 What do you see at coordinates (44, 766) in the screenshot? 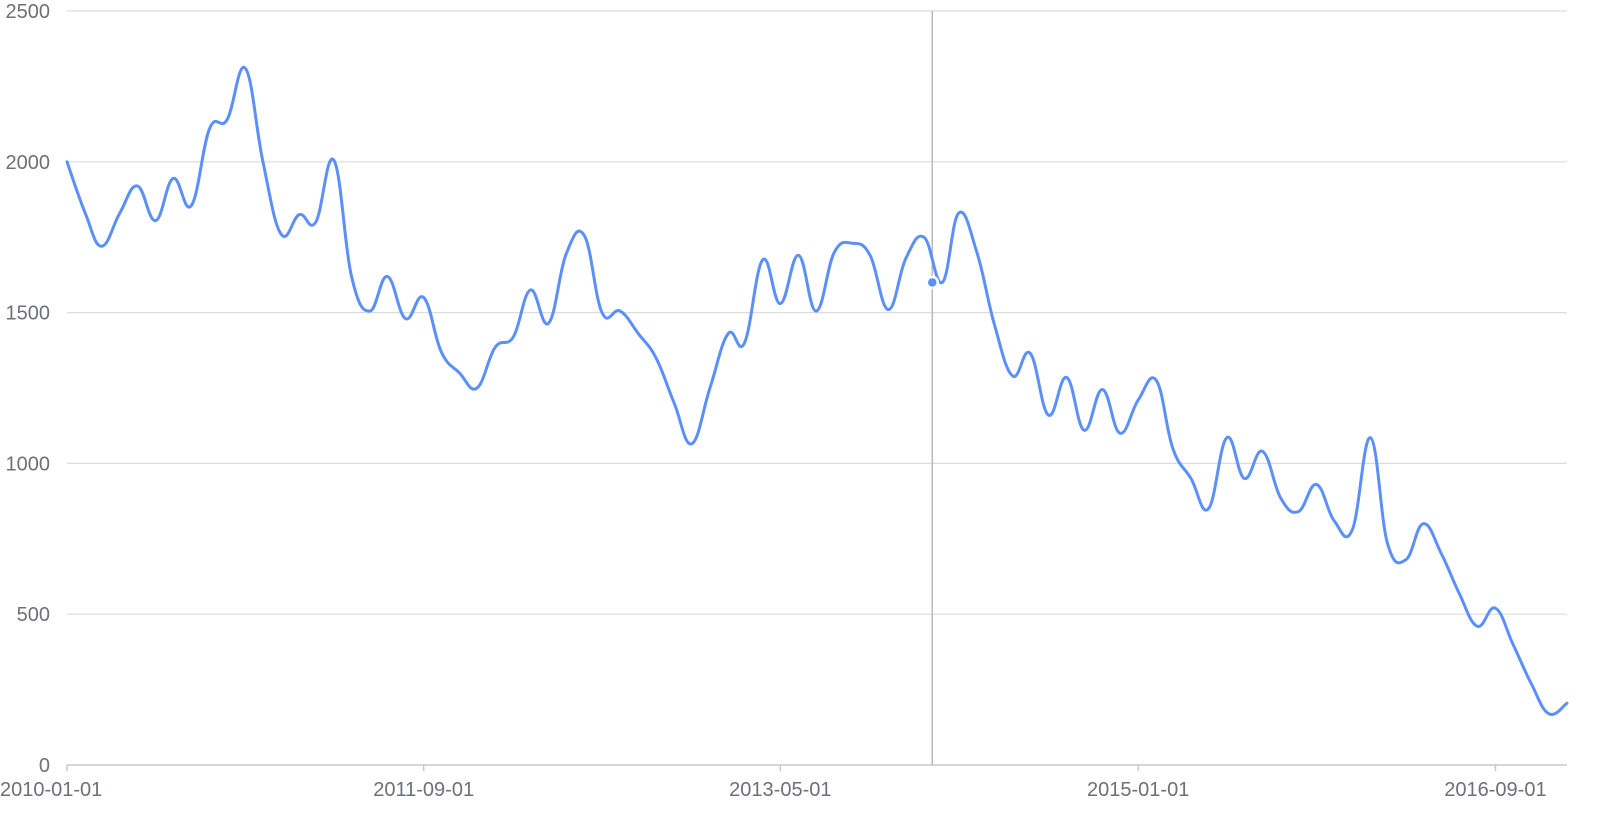
I see `y-tick-label: 0` at bounding box center [44, 766].